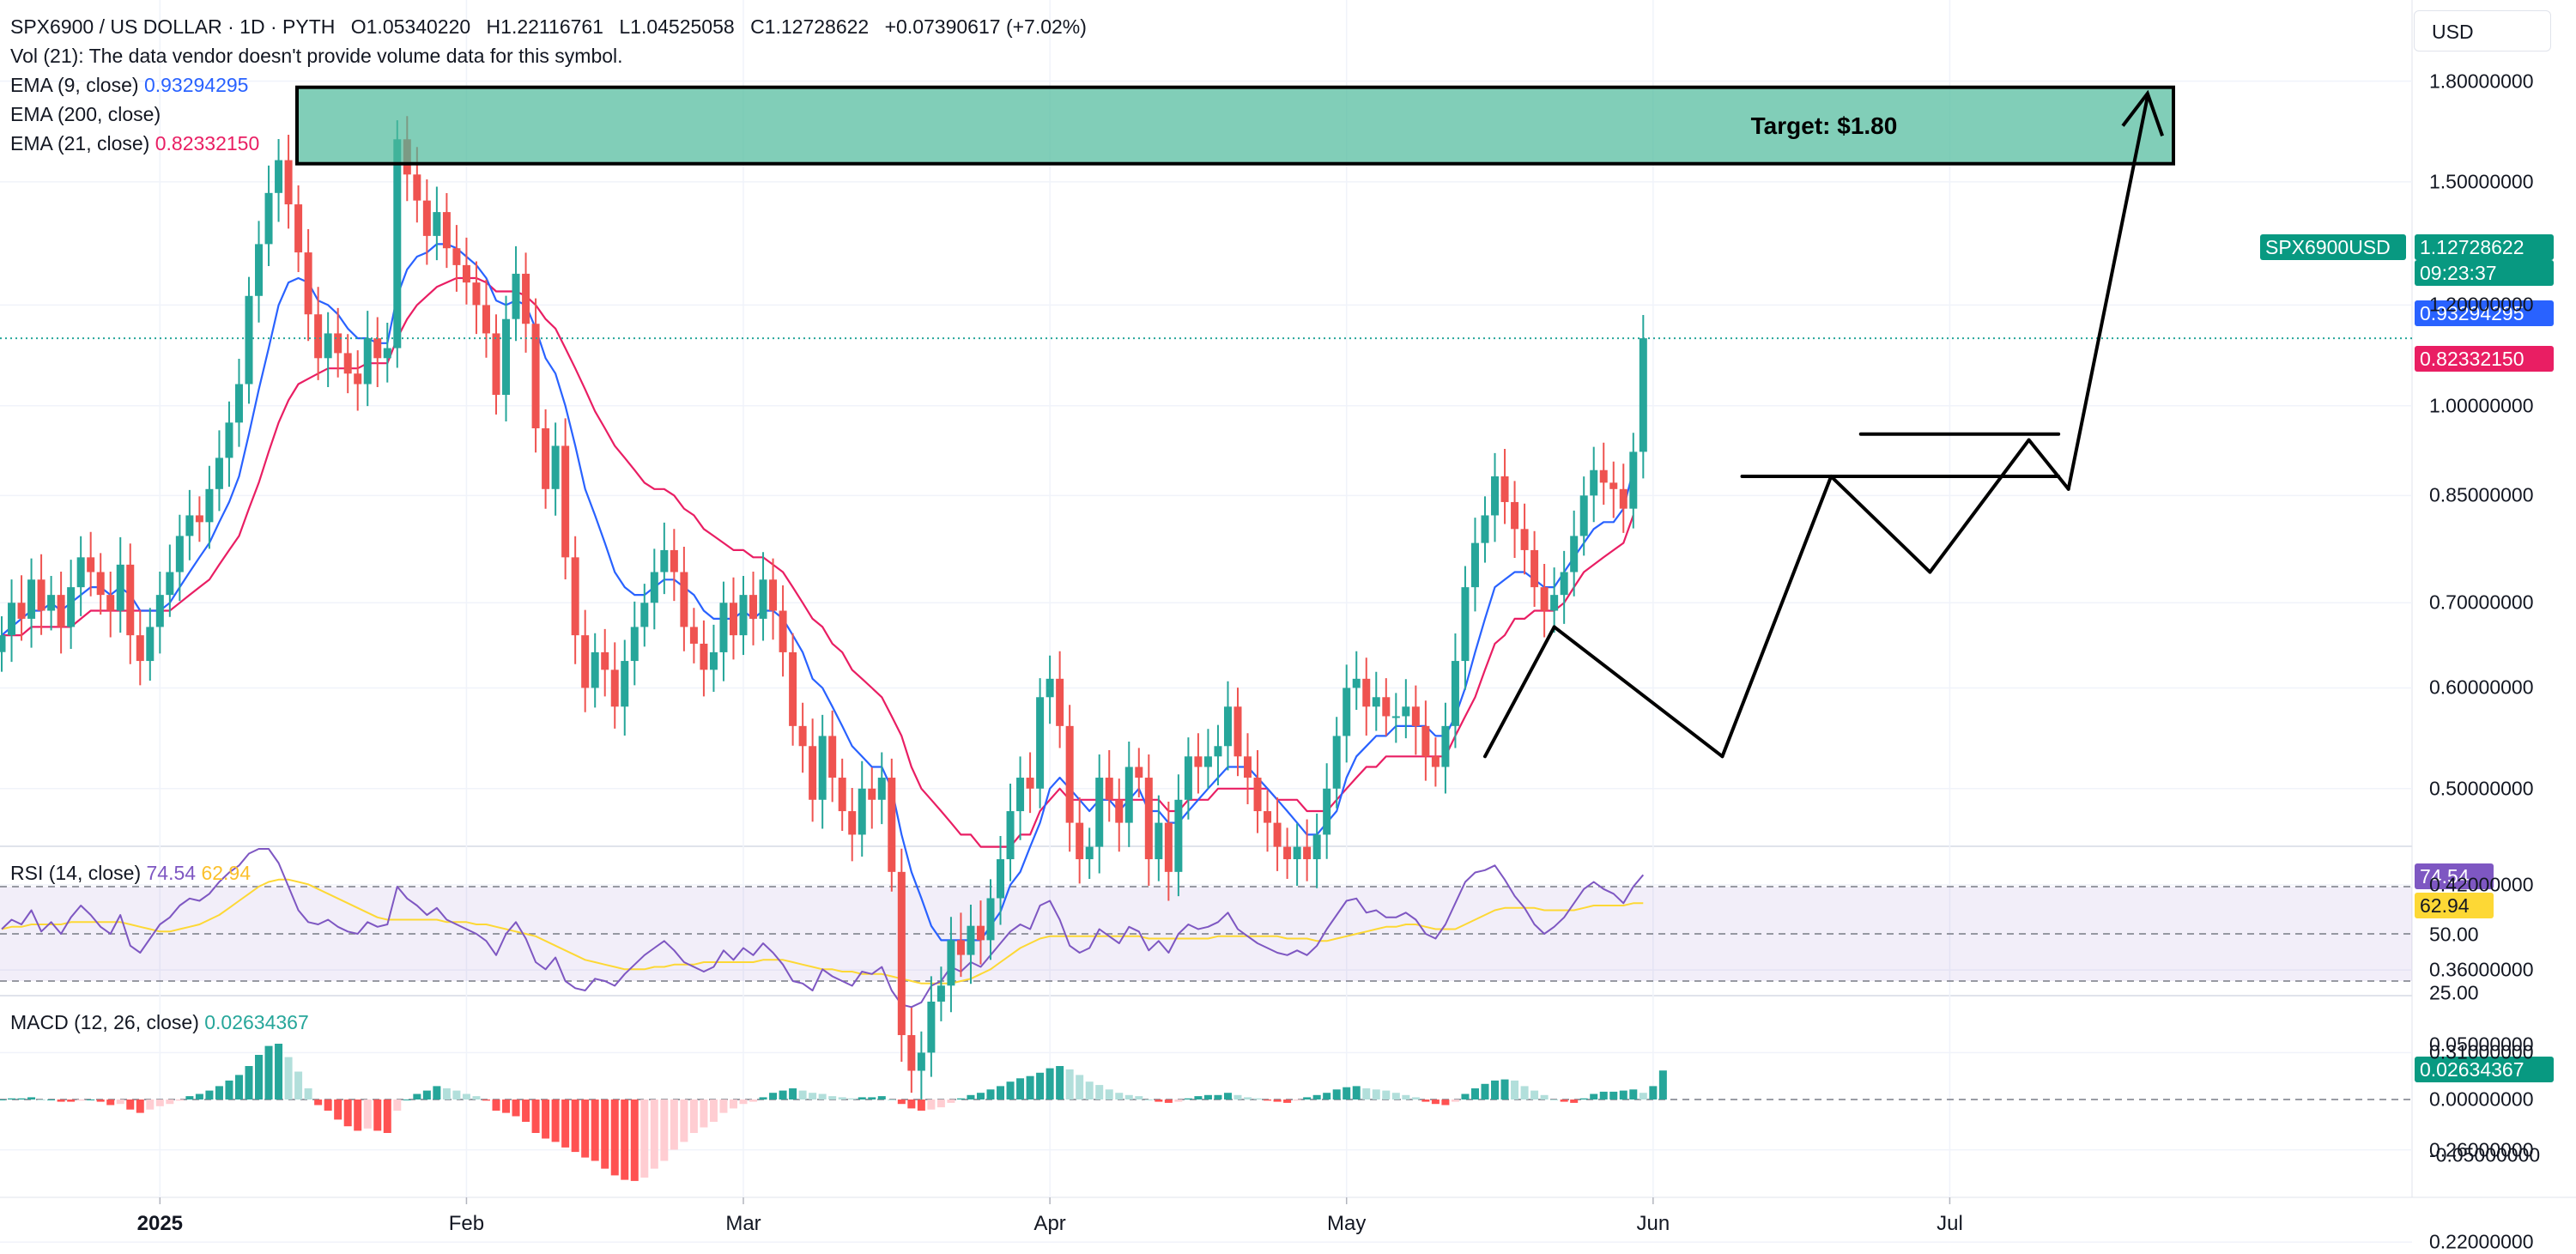 Image resolution: width=2576 pixels, height=1254 pixels. Describe the element at coordinates (74, 85) in the screenshot. I see `ema9-label: EMA (9, close)` at that location.